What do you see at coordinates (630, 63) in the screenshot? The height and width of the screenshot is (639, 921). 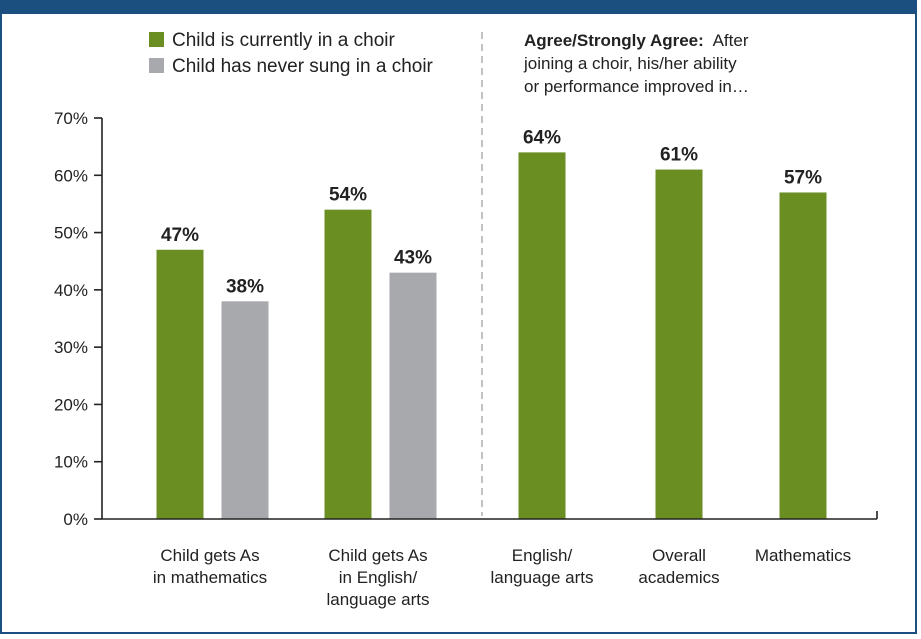 I see `note-line-2: joining a choir, his/her ability` at bounding box center [630, 63].